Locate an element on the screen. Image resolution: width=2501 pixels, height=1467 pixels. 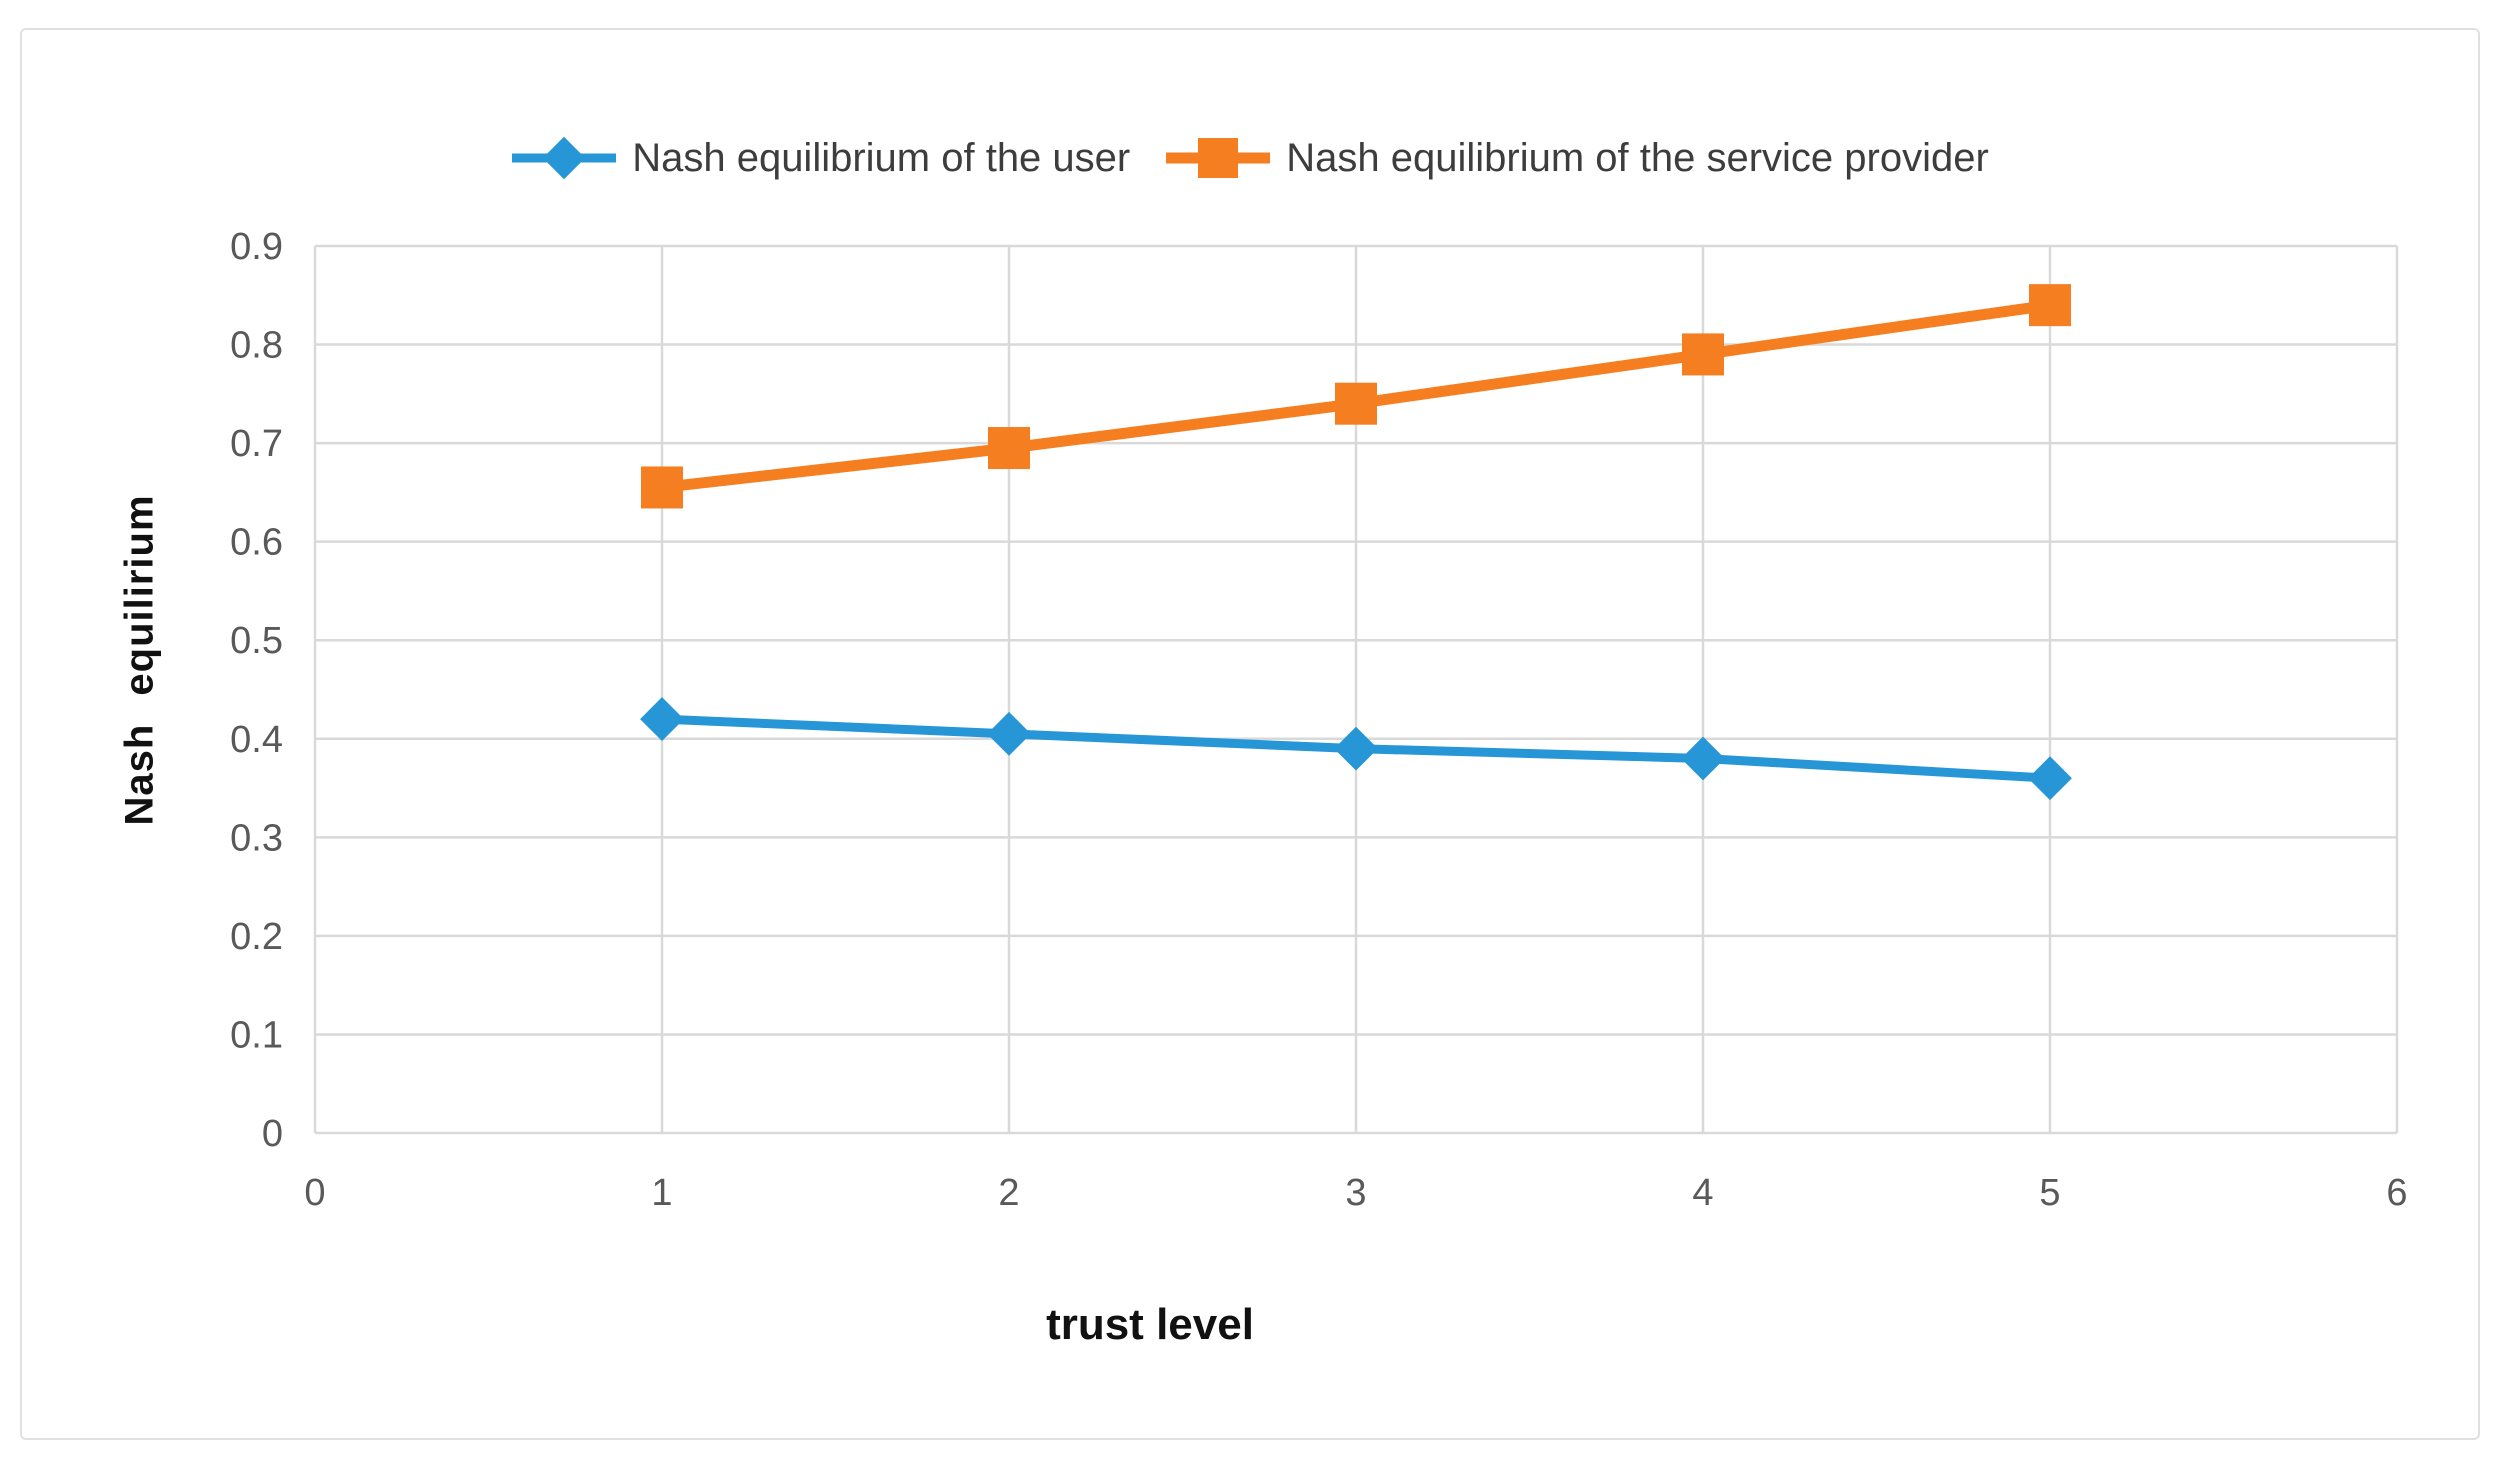
x-tick-label: 3 is located at coordinates (1355, 1193).